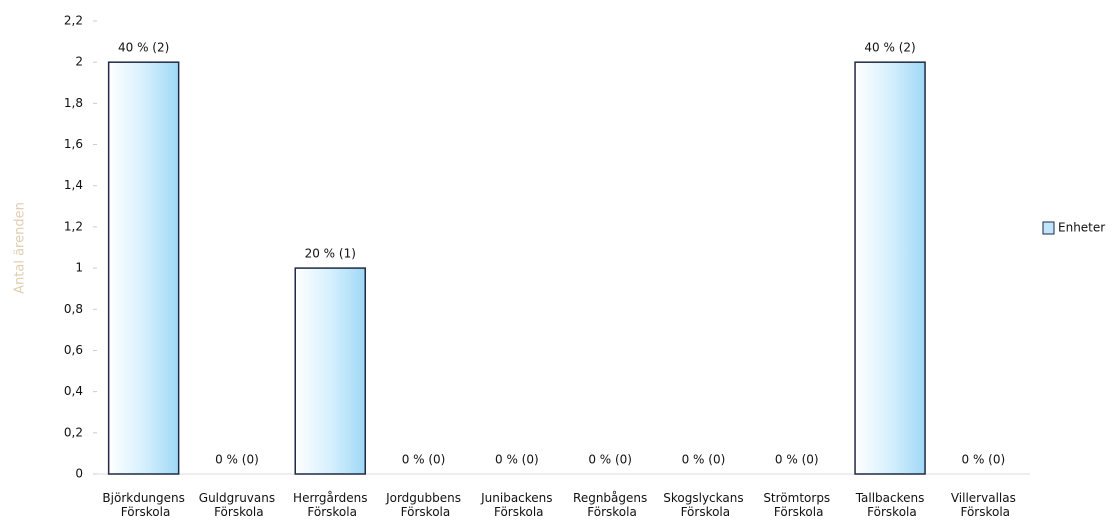  I want to click on label-line: Tallbackens, so click(890, 498).